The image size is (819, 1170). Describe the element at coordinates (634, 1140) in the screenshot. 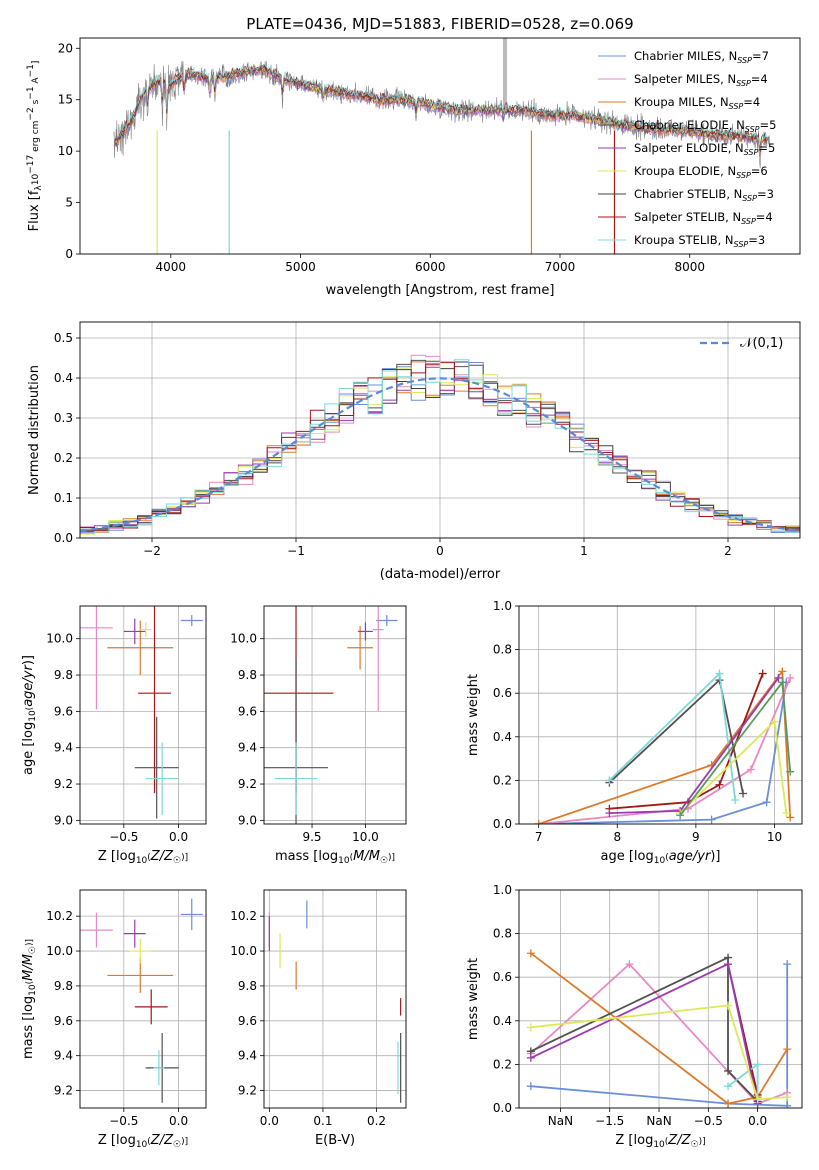

I see `label-part: Z [log` at that location.